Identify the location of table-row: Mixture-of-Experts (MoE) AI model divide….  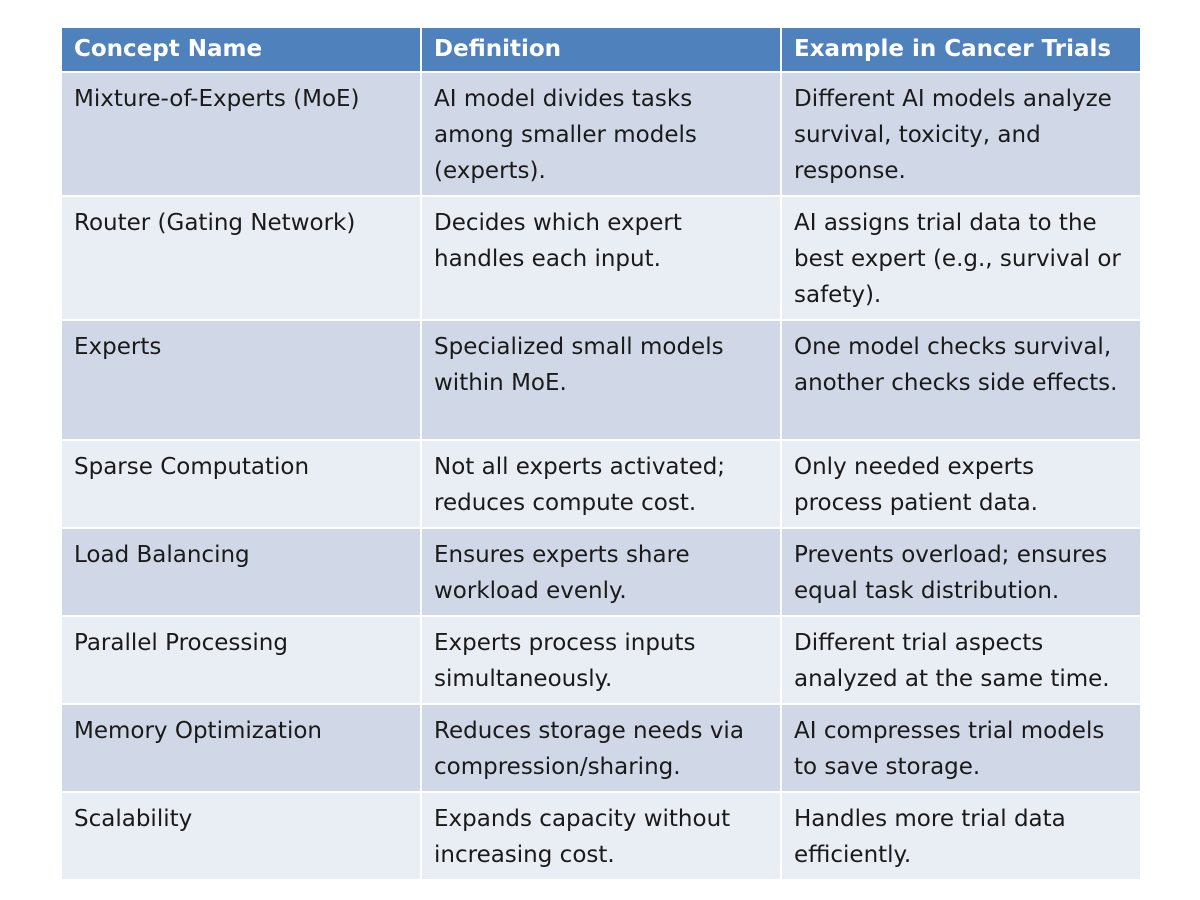
(601, 134).